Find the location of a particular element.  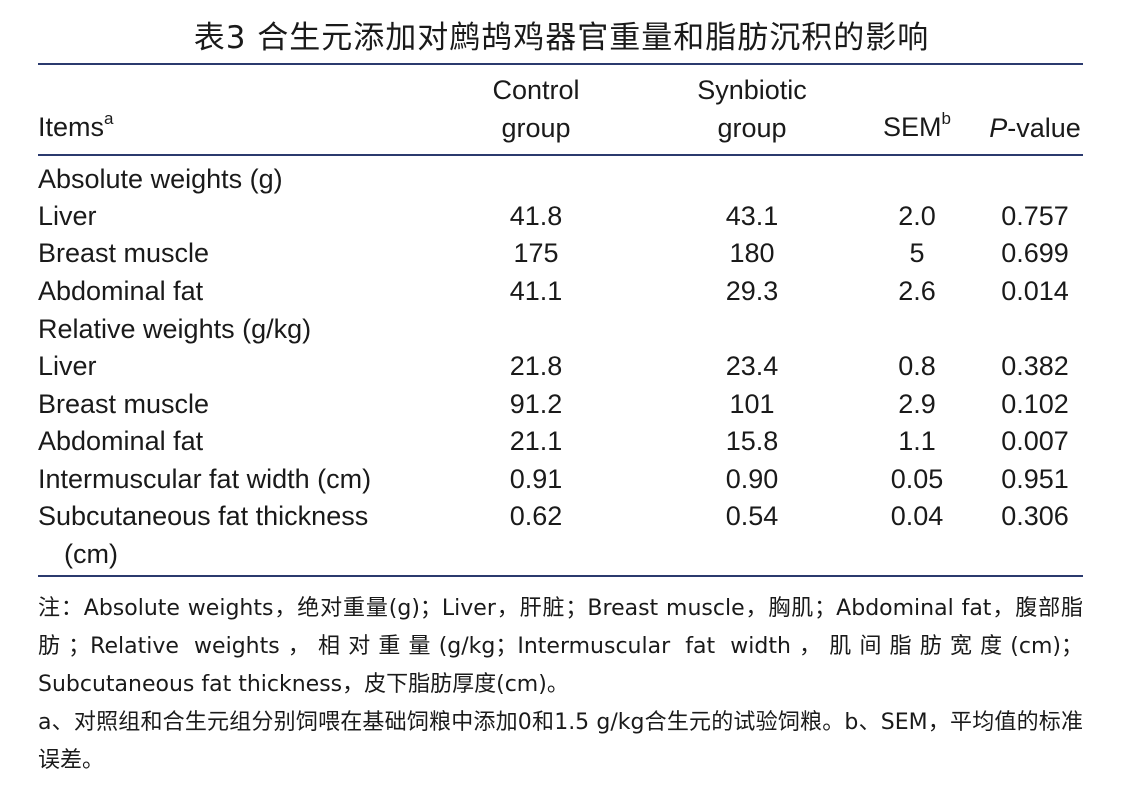

row-sem-value: 0.05 is located at coordinates (917, 479).